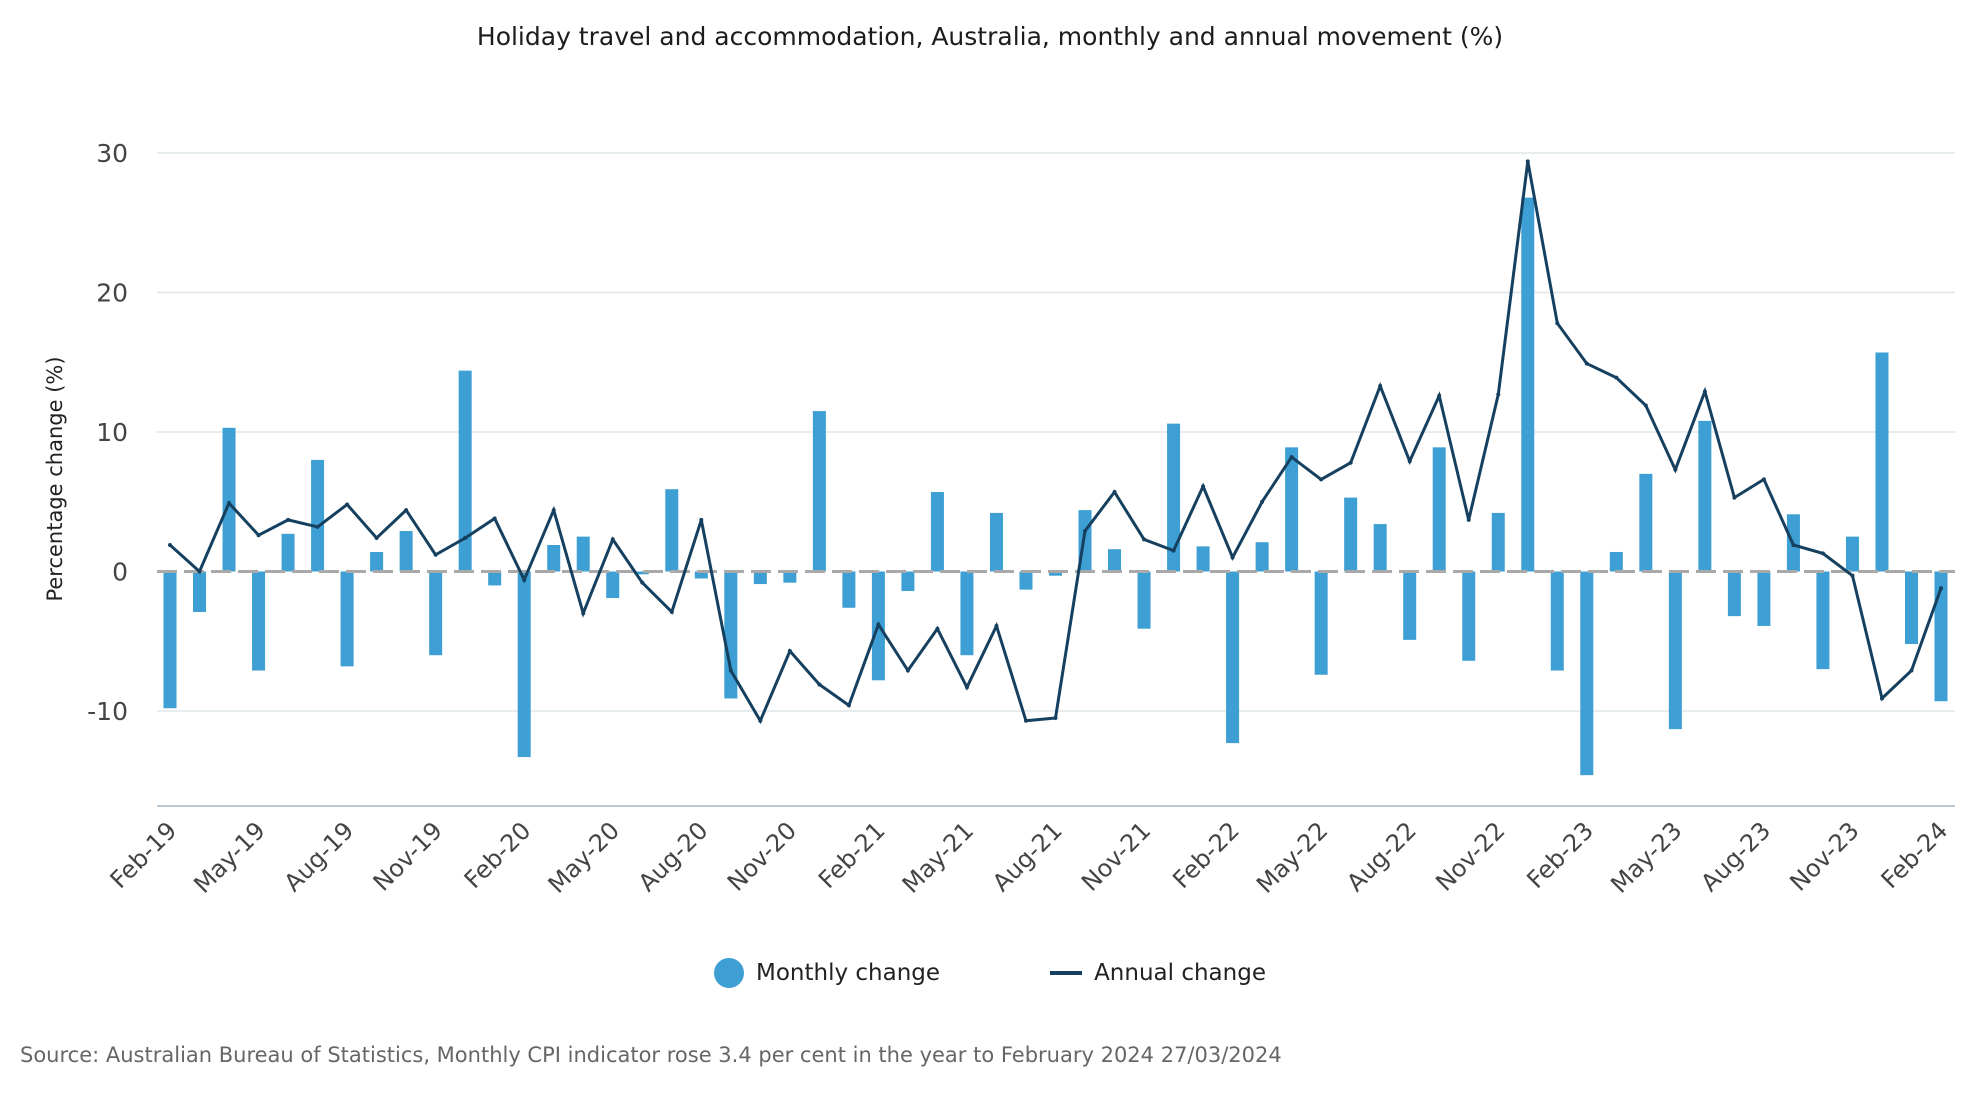 The height and width of the screenshot is (1100, 1980). Describe the element at coordinates (112, 293) in the screenshot. I see `y-tick-label: 20` at that location.